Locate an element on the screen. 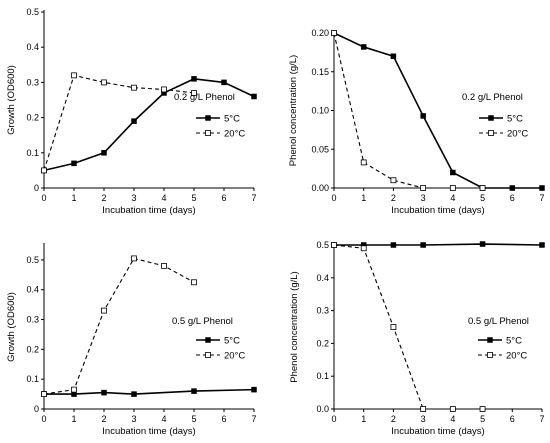 This screenshot has width=550, height=443. y-tick-label: 0.05 is located at coordinates (320, 149).